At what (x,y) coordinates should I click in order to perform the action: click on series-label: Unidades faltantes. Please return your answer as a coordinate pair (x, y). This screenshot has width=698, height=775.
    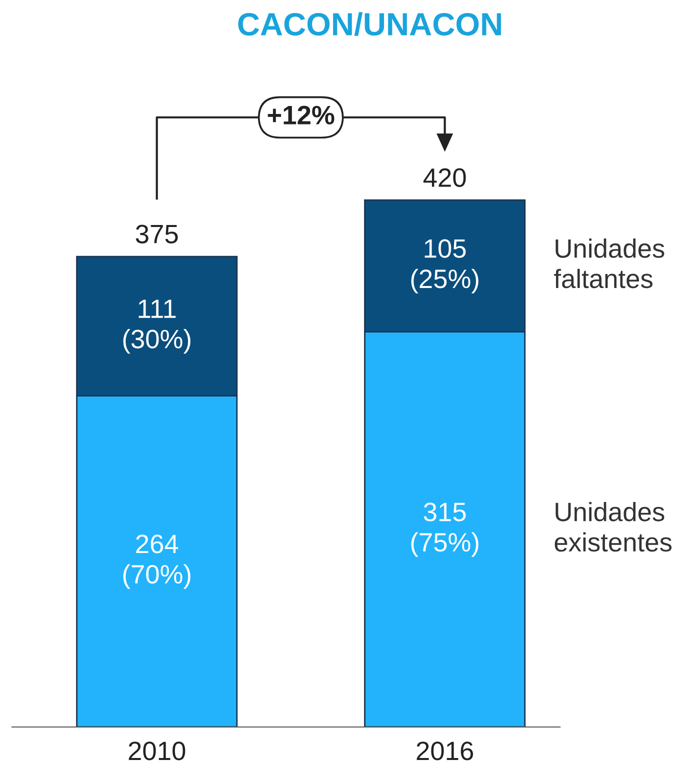
    Looking at the image, I should click on (609, 263).